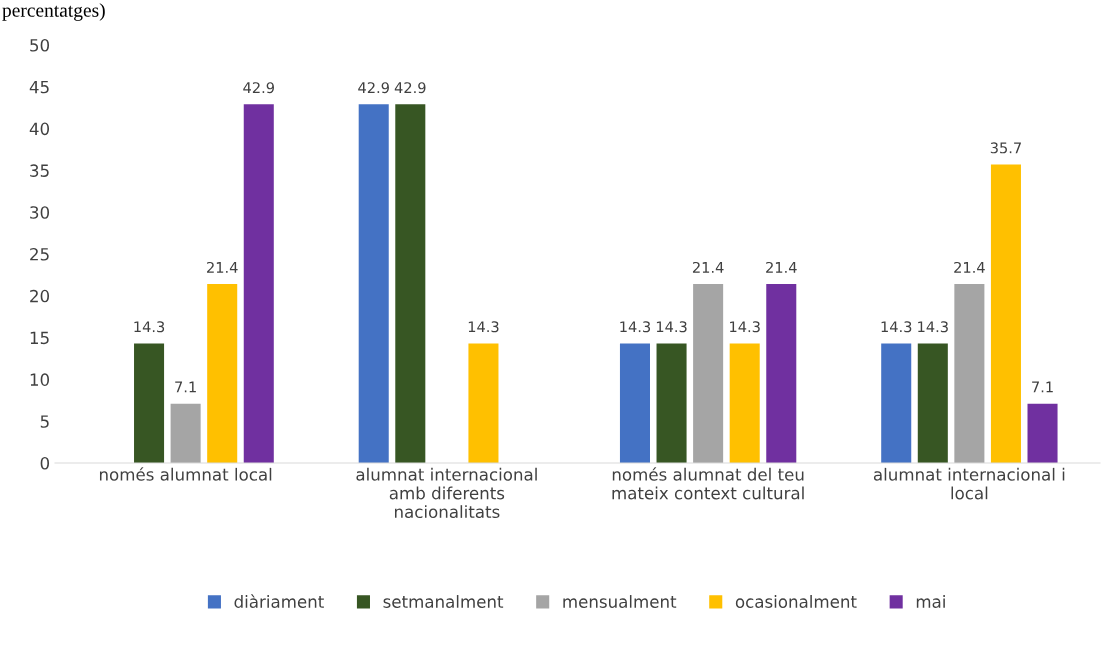  I want to click on y-tick-label: 30, so click(40, 212).